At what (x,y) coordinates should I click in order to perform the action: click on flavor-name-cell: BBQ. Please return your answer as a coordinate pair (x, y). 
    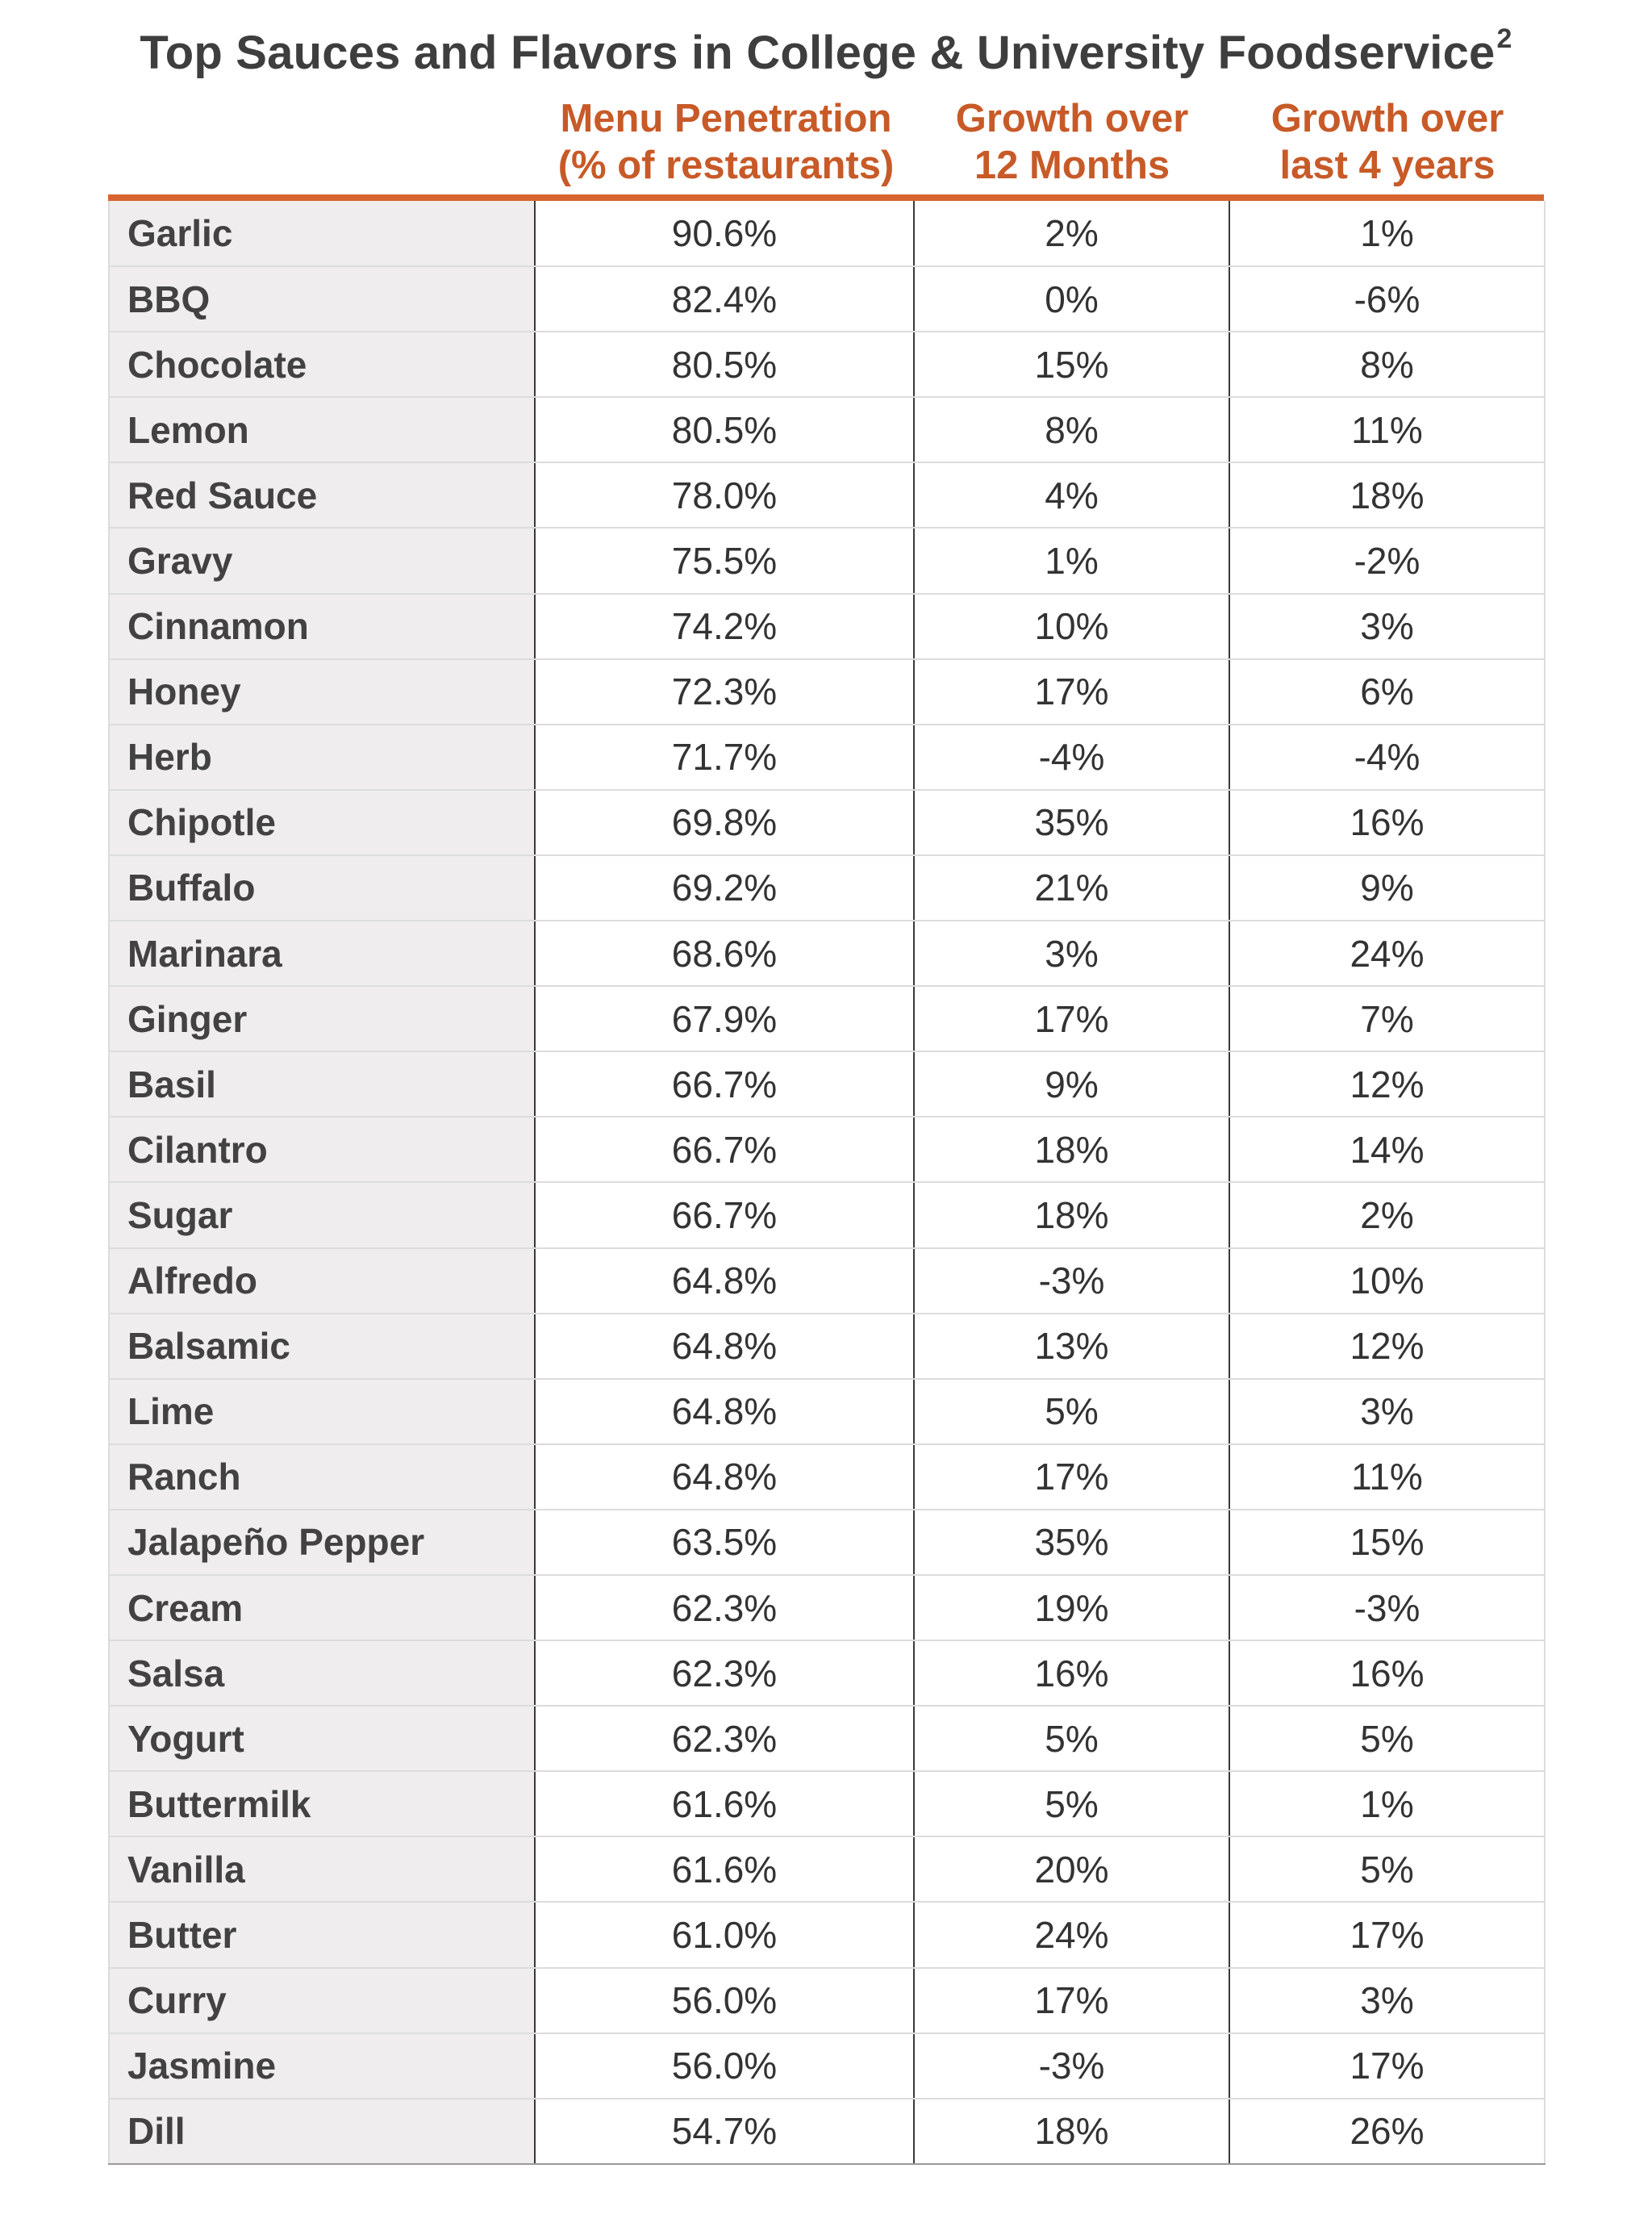
    Looking at the image, I should click on (321, 299).